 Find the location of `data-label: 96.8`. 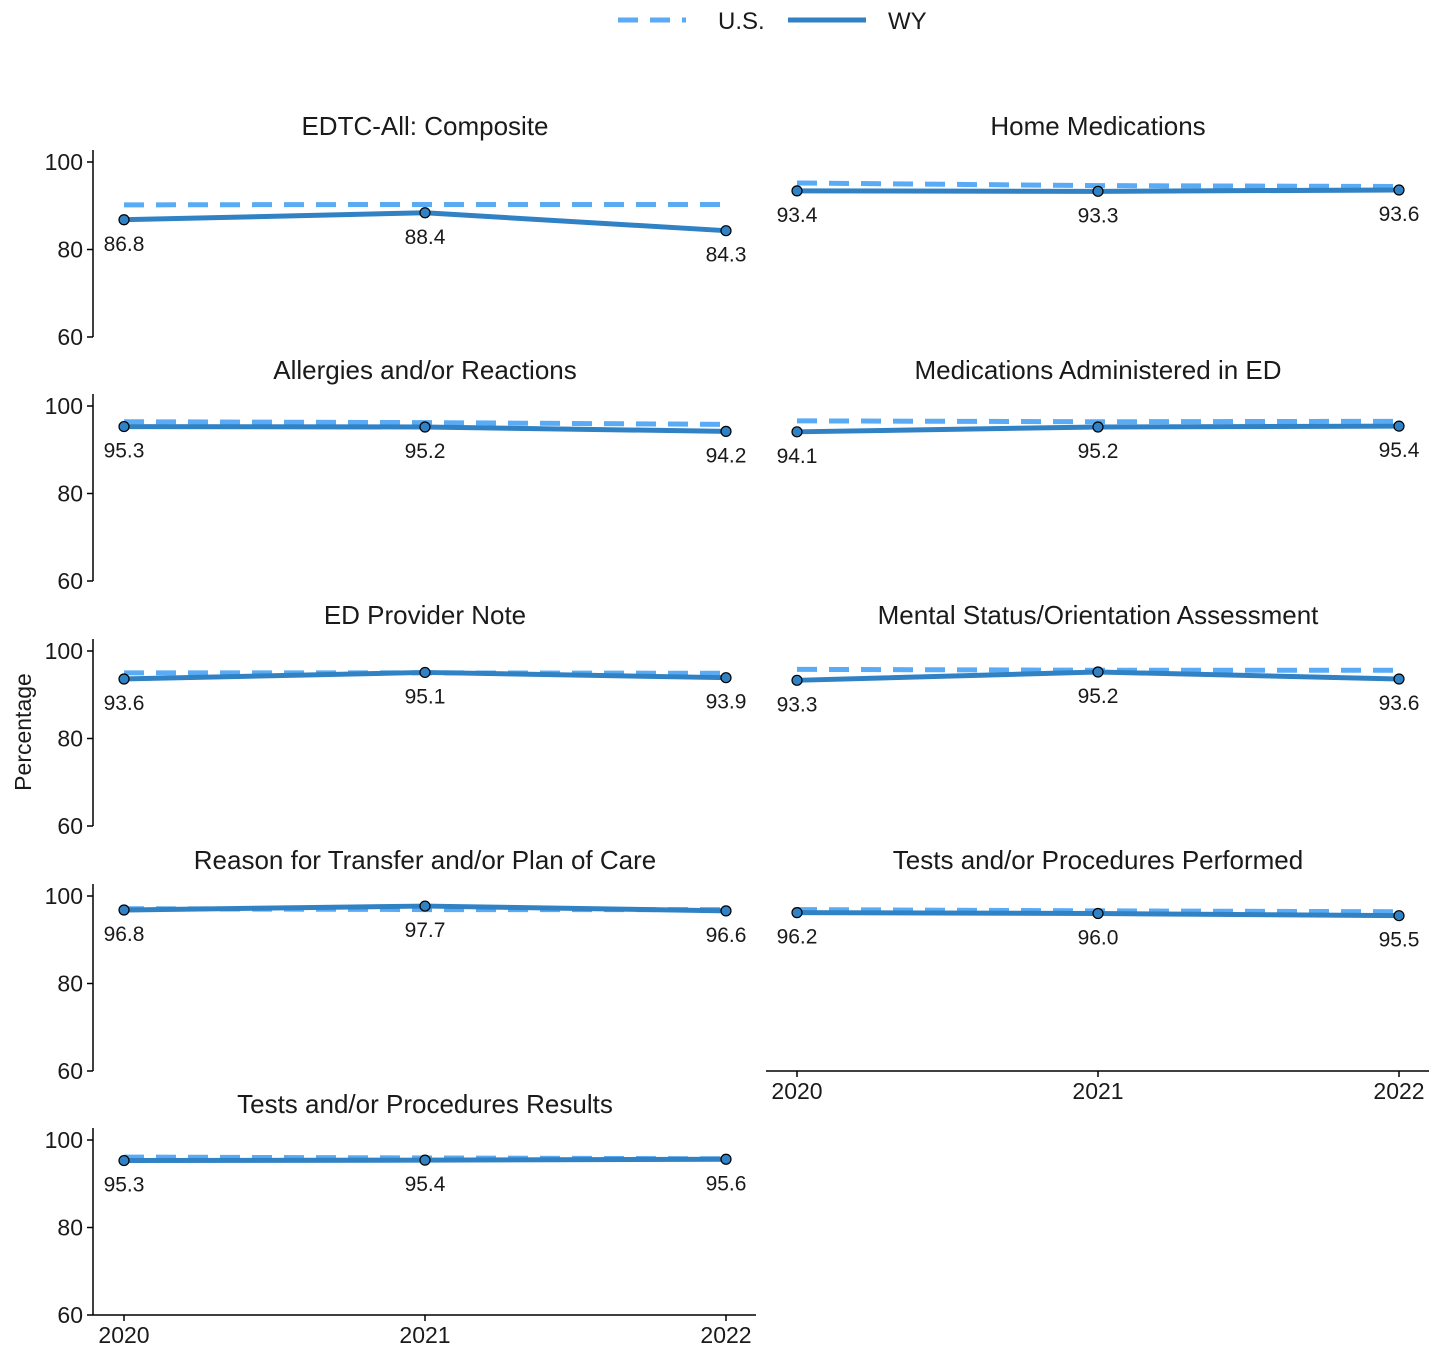

data-label: 96.8 is located at coordinates (124, 934).